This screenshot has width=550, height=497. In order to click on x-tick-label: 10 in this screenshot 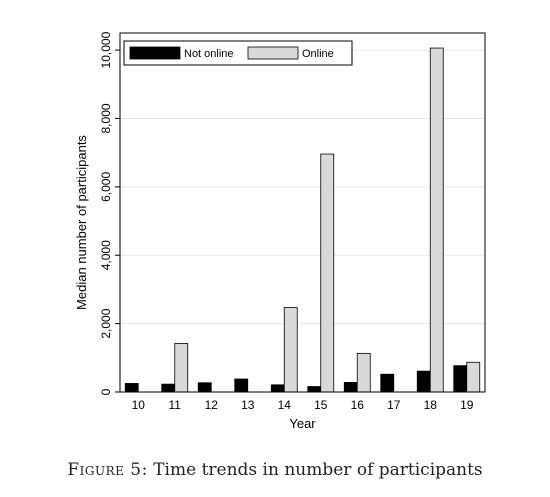, I will do `click(139, 405)`.